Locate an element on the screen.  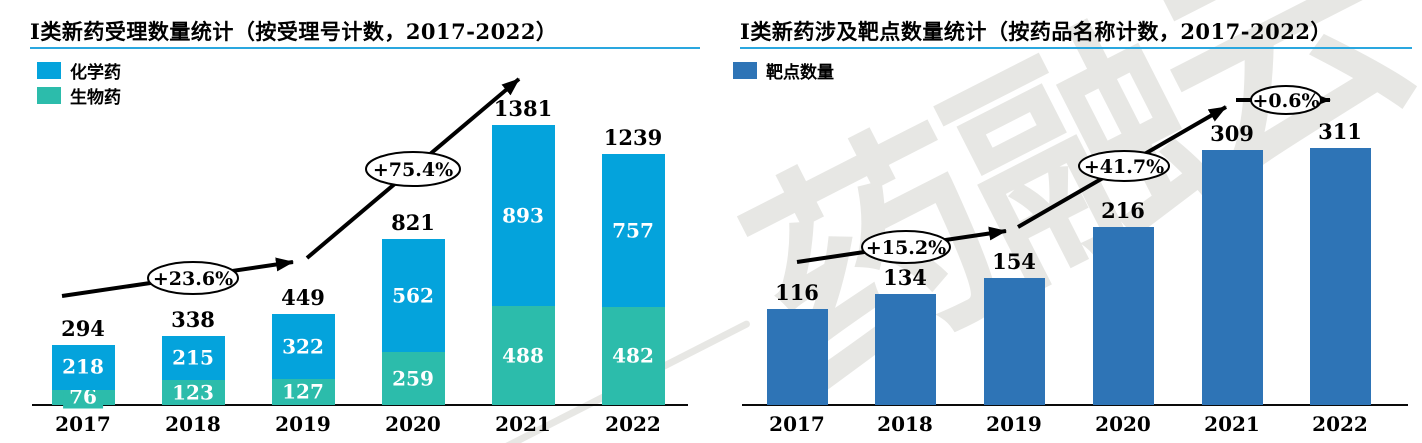
growth-rate-label: +41.7% is located at coordinates (1124, 167).